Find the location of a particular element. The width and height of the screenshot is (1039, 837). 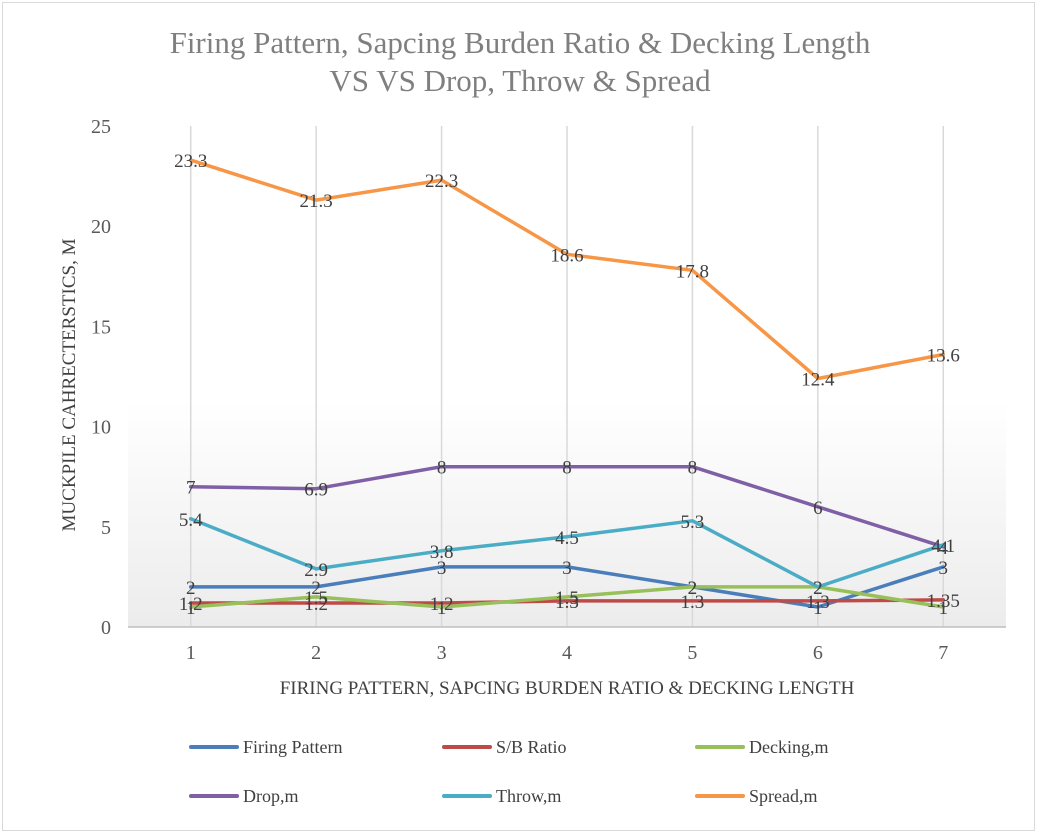

x-tick-label: 5 is located at coordinates (692, 653).